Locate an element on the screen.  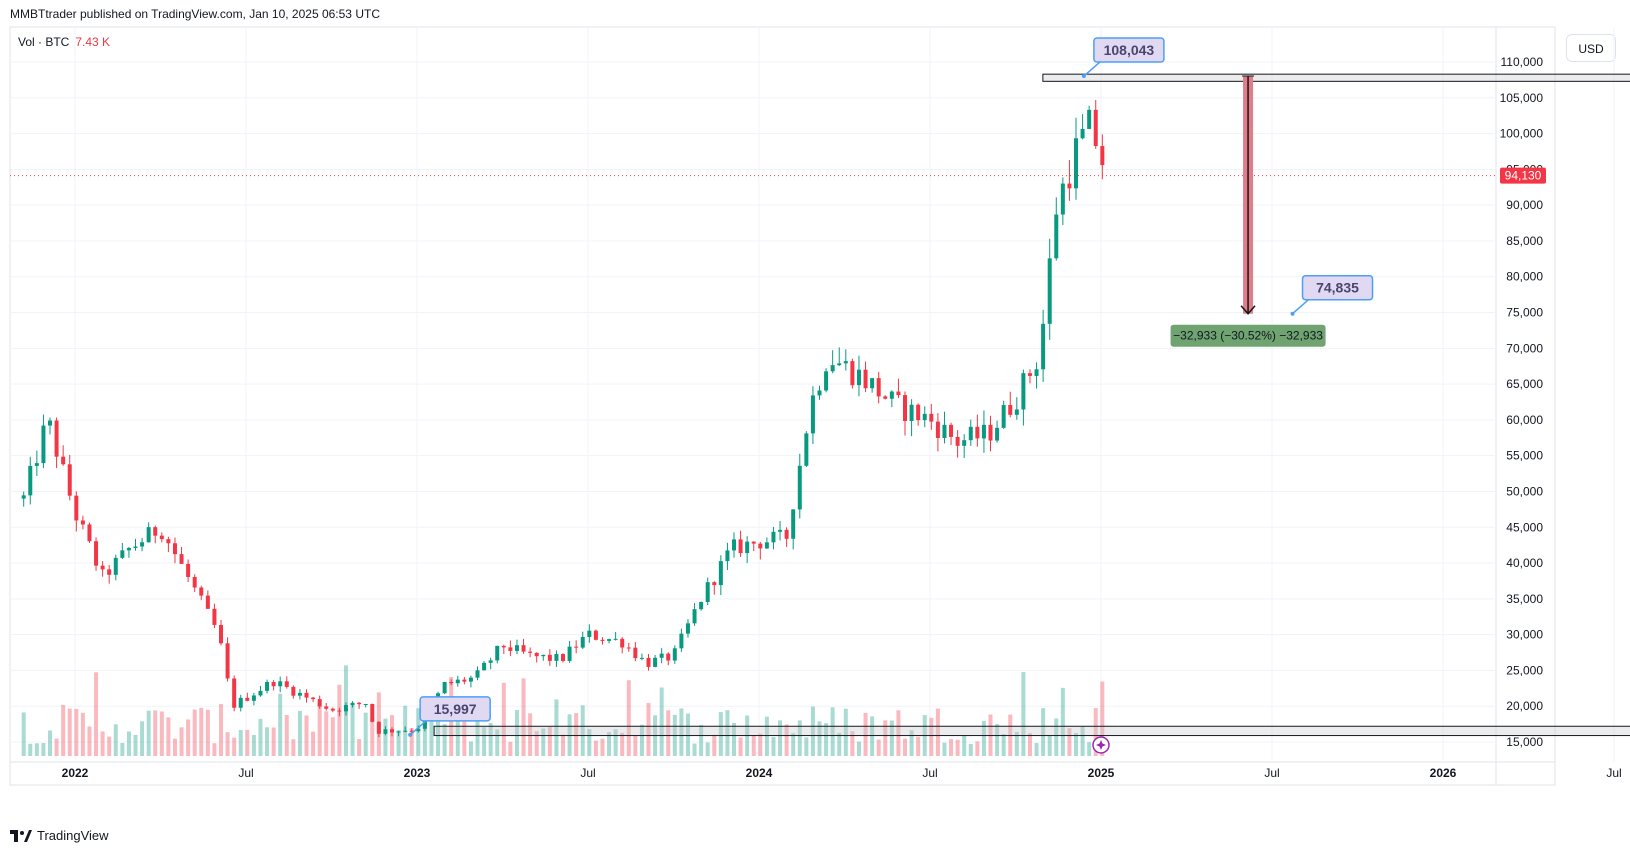
volume-legend-label: Vol · BTC is located at coordinates (44, 42).